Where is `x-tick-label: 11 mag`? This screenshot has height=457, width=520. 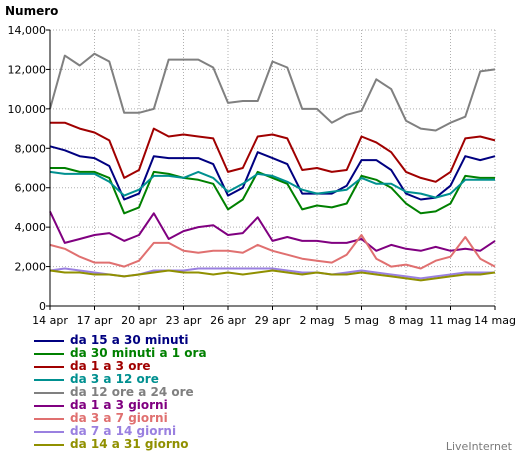
x-tick-label: 11 mag is located at coordinates (451, 320).